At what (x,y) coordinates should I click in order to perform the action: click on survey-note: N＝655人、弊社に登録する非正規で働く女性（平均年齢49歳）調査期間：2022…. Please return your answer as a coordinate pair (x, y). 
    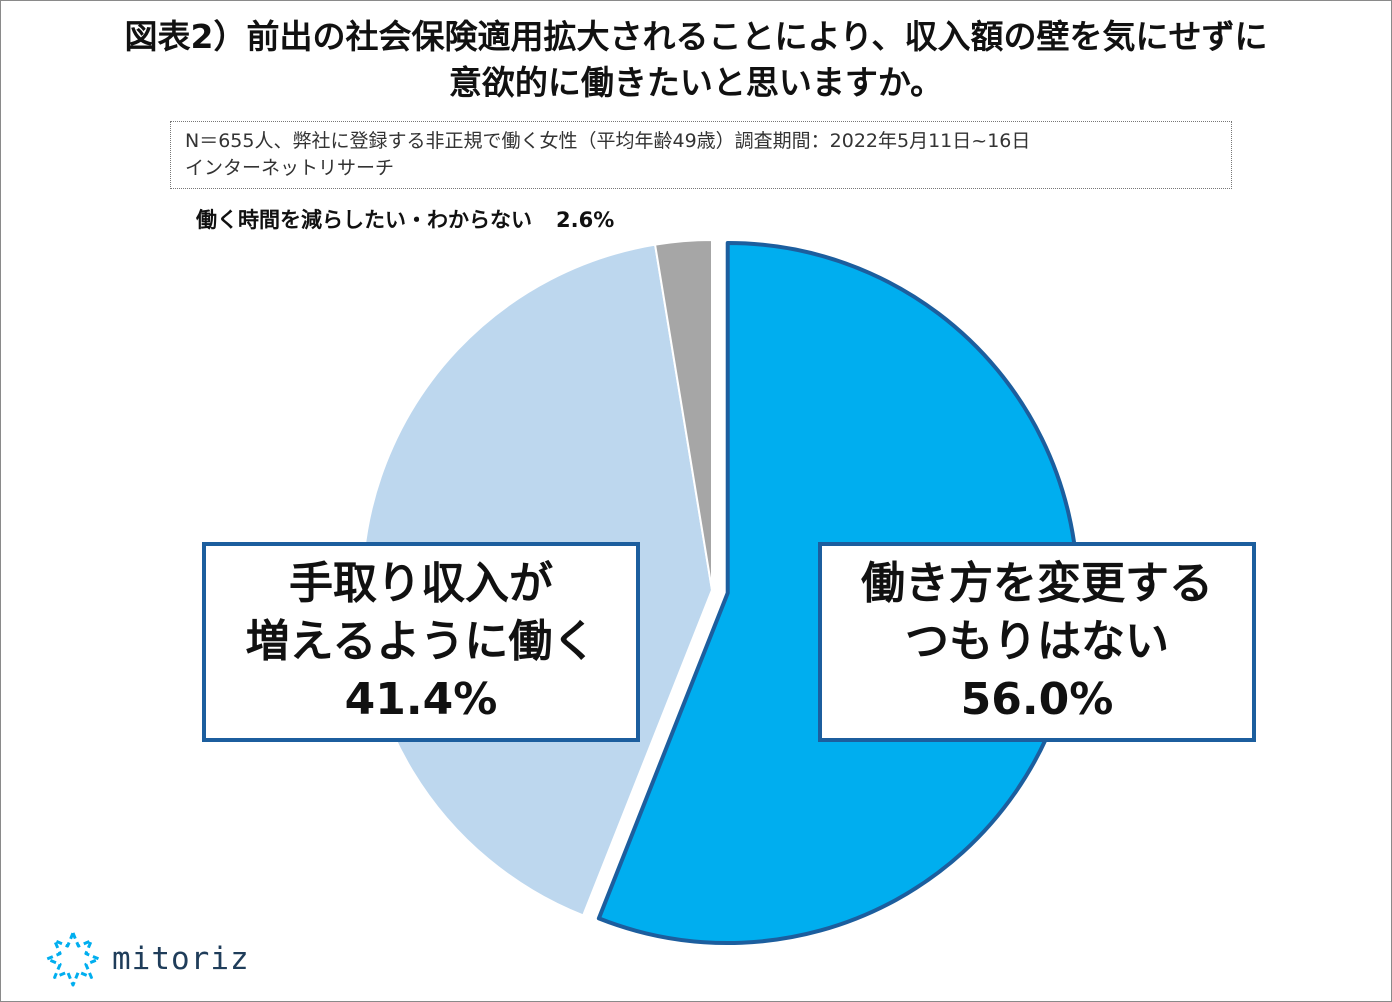
    Looking at the image, I should click on (701, 155).